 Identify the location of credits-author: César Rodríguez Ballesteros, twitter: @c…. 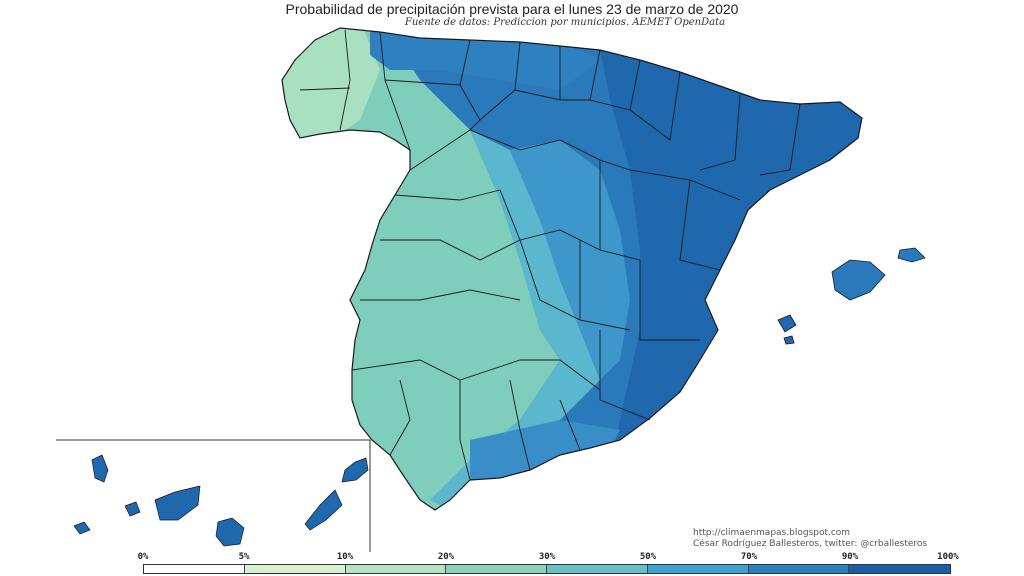
(810, 544).